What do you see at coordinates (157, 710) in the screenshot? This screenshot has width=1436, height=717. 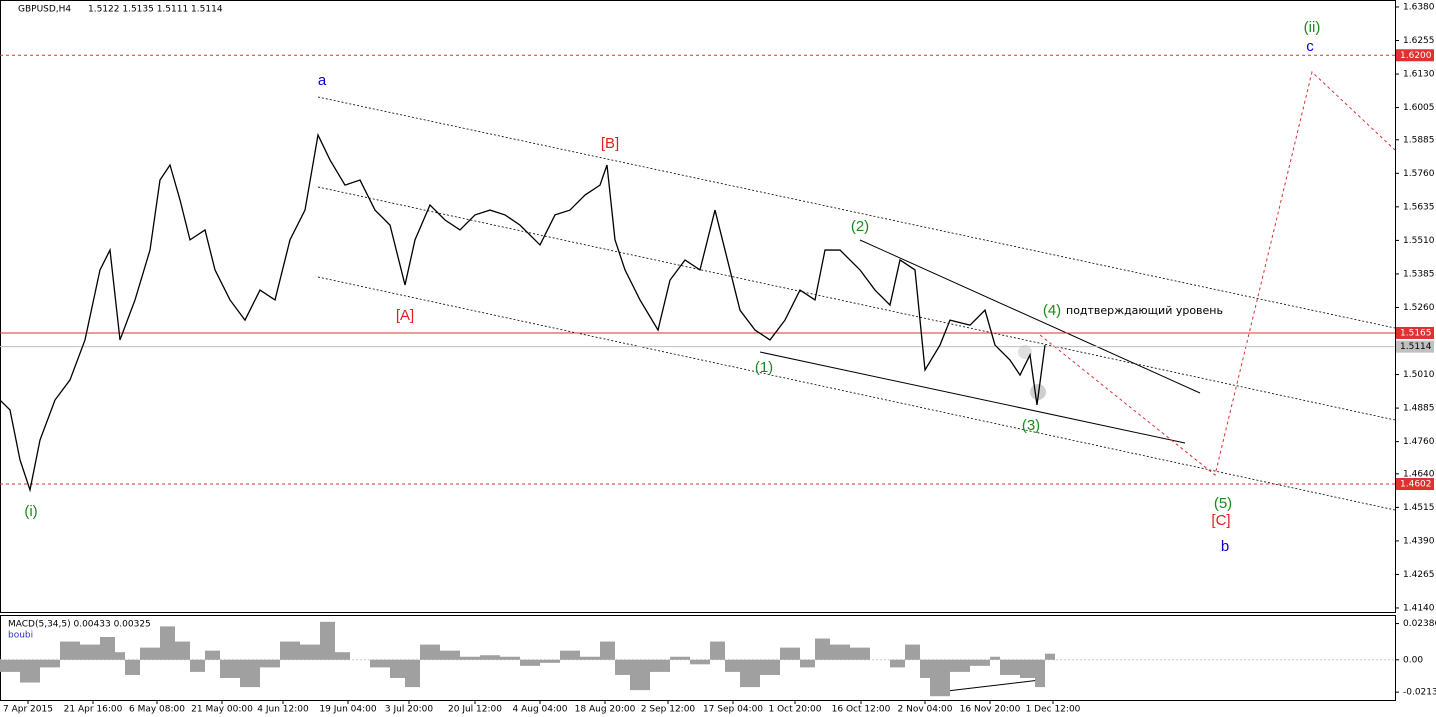 I see `x-tick-label: 6 May 08:00` at bounding box center [157, 710].